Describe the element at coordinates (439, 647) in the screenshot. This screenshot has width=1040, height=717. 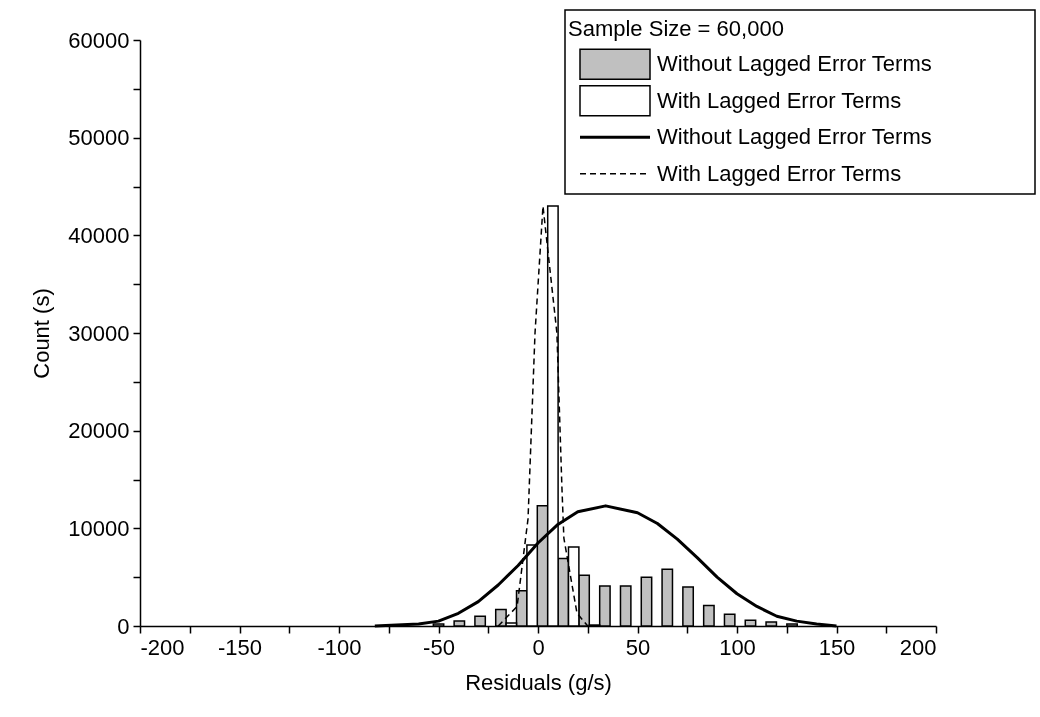
I see `x-tick-label: -50` at that location.